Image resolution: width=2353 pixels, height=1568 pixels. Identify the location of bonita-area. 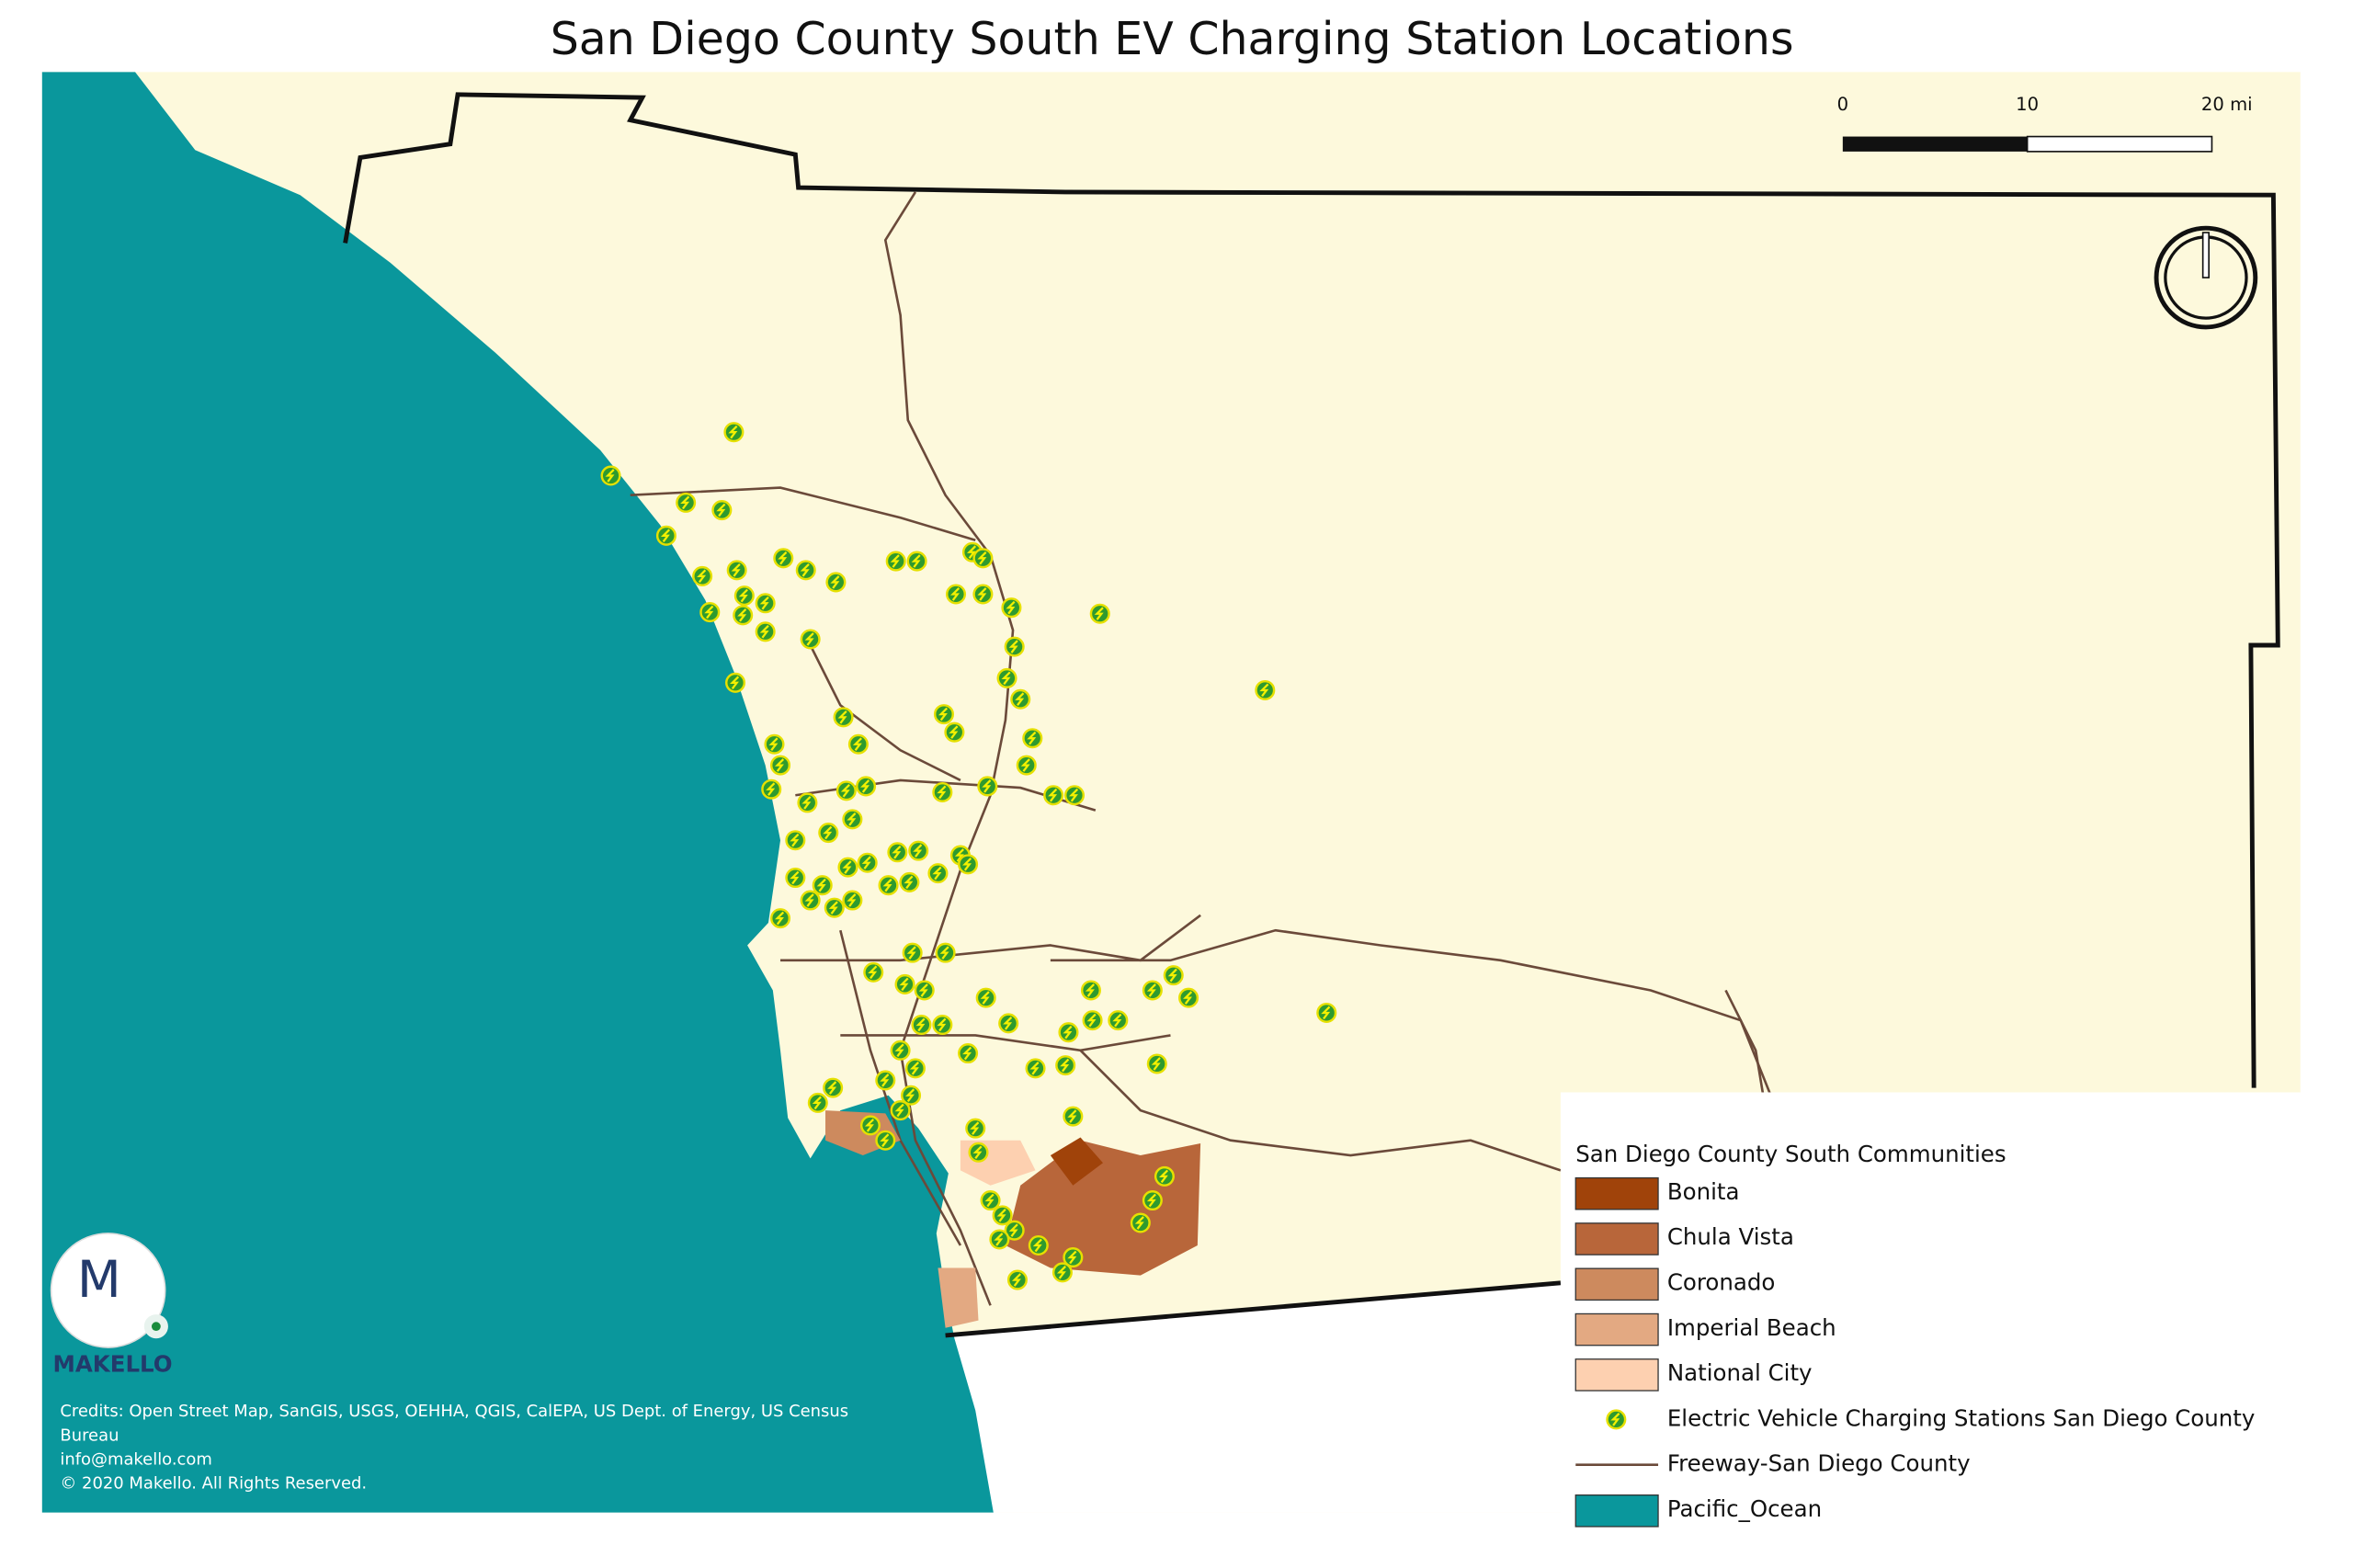
(1077, 1161).